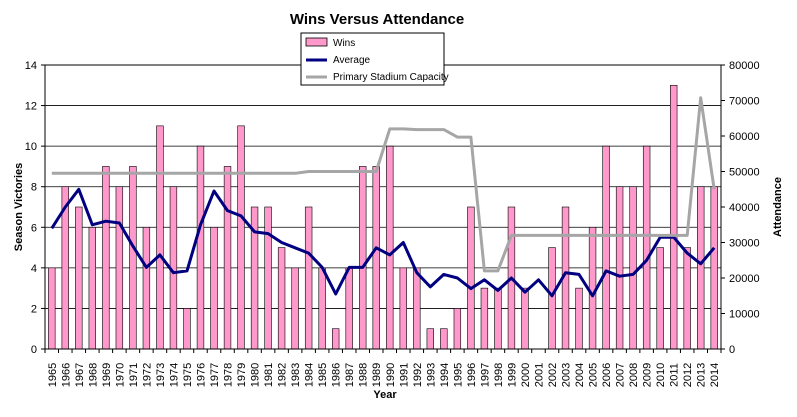  Describe the element at coordinates (377, 19) in the screenshot. I see `chart-title: Wins Versus Attendance` at that location.